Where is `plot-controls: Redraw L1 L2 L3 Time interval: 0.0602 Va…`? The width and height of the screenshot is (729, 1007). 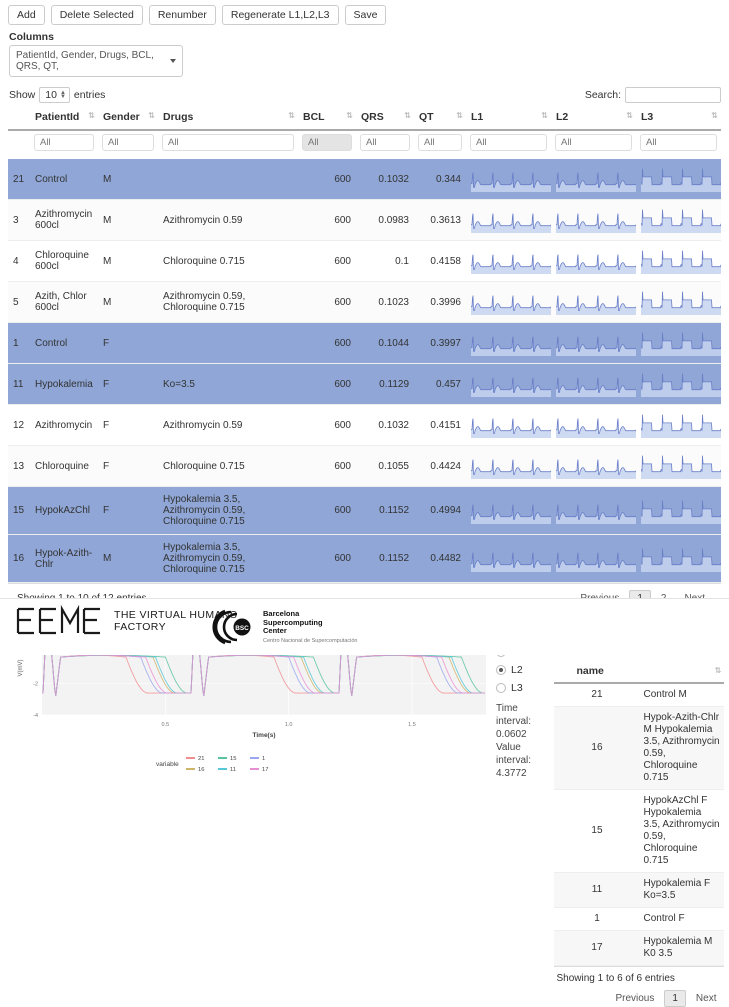 plot-controls: Redraw L1 L2 L3 Time interval: 0.0602 Va… is located at coordinates (522, 811).